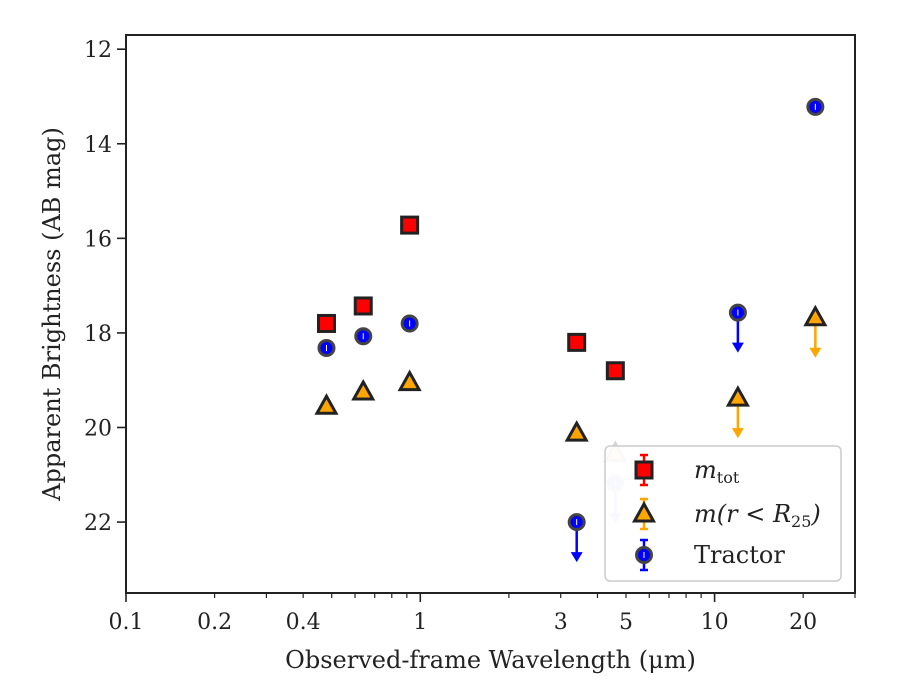  I want to click on series-square, so click(470, 298).